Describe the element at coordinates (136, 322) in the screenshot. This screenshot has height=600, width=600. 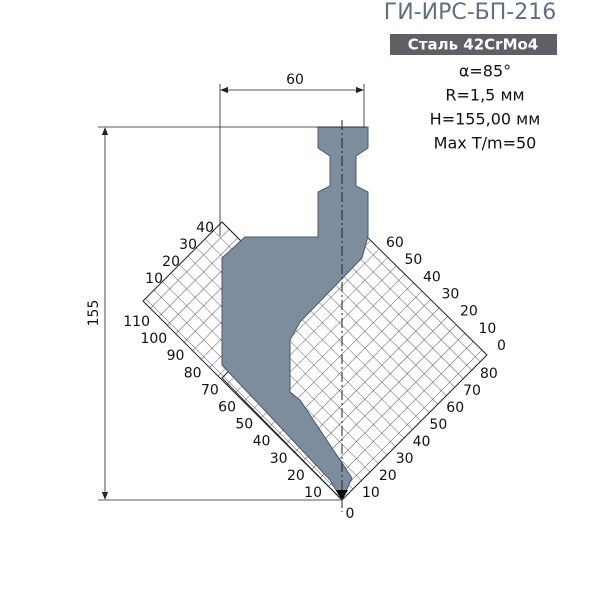
I see `scale-label: 110` at that location.